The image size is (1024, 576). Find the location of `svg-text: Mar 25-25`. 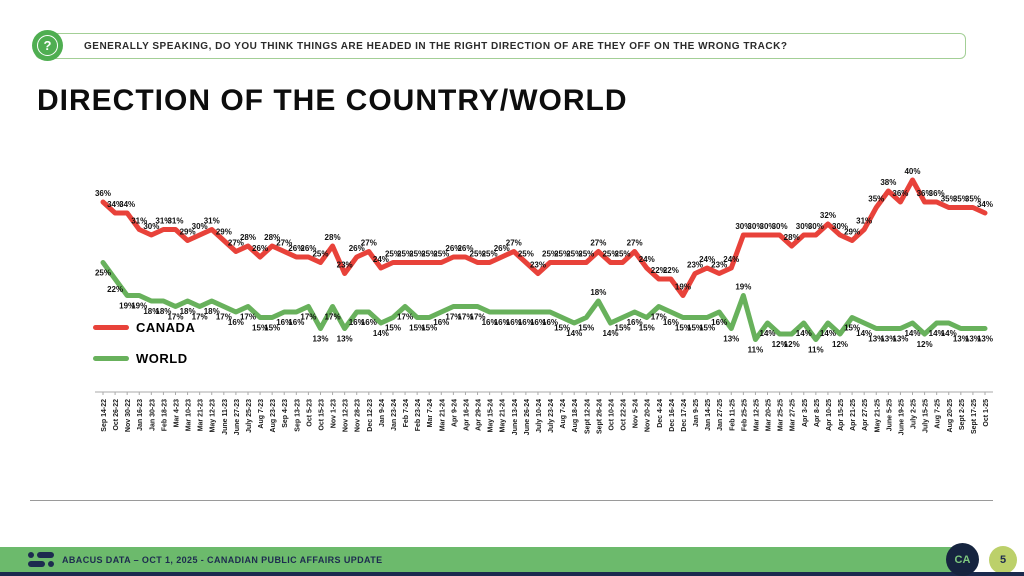

svg-text: Mar 25-25 is located at coordinates (781, 415).